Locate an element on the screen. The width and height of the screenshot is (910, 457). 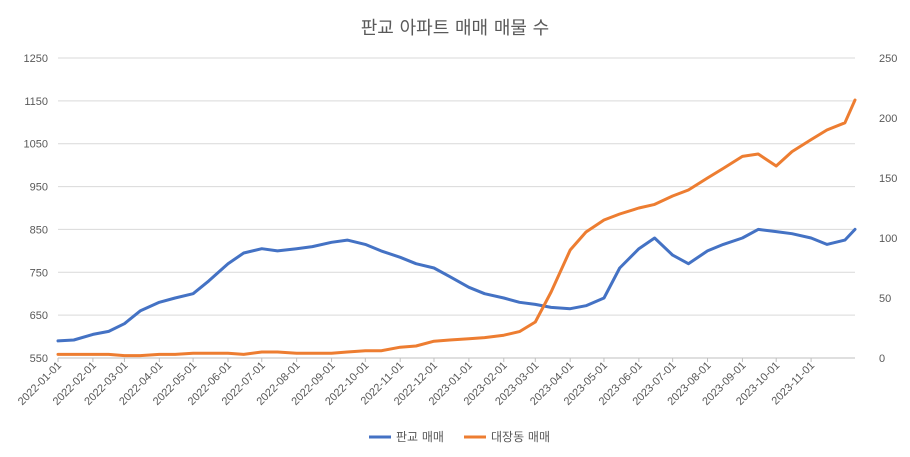
right-y-tick-label: 50 is located at coordinates (885, 299).